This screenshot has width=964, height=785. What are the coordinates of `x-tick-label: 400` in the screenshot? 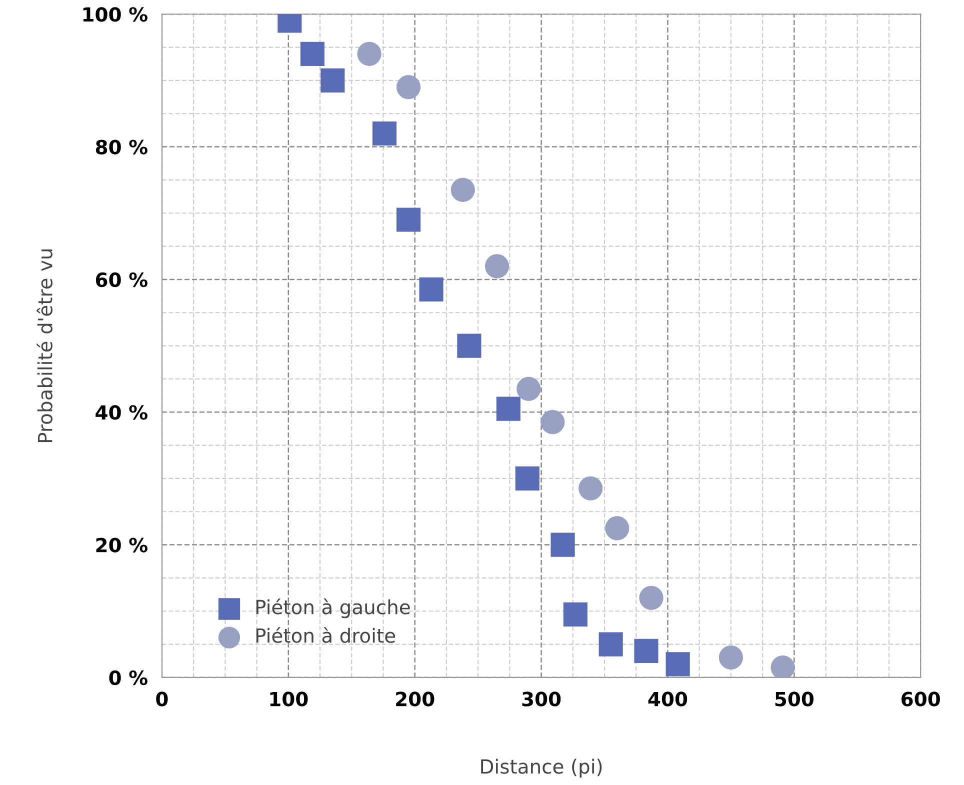 It's located at (668, 699).